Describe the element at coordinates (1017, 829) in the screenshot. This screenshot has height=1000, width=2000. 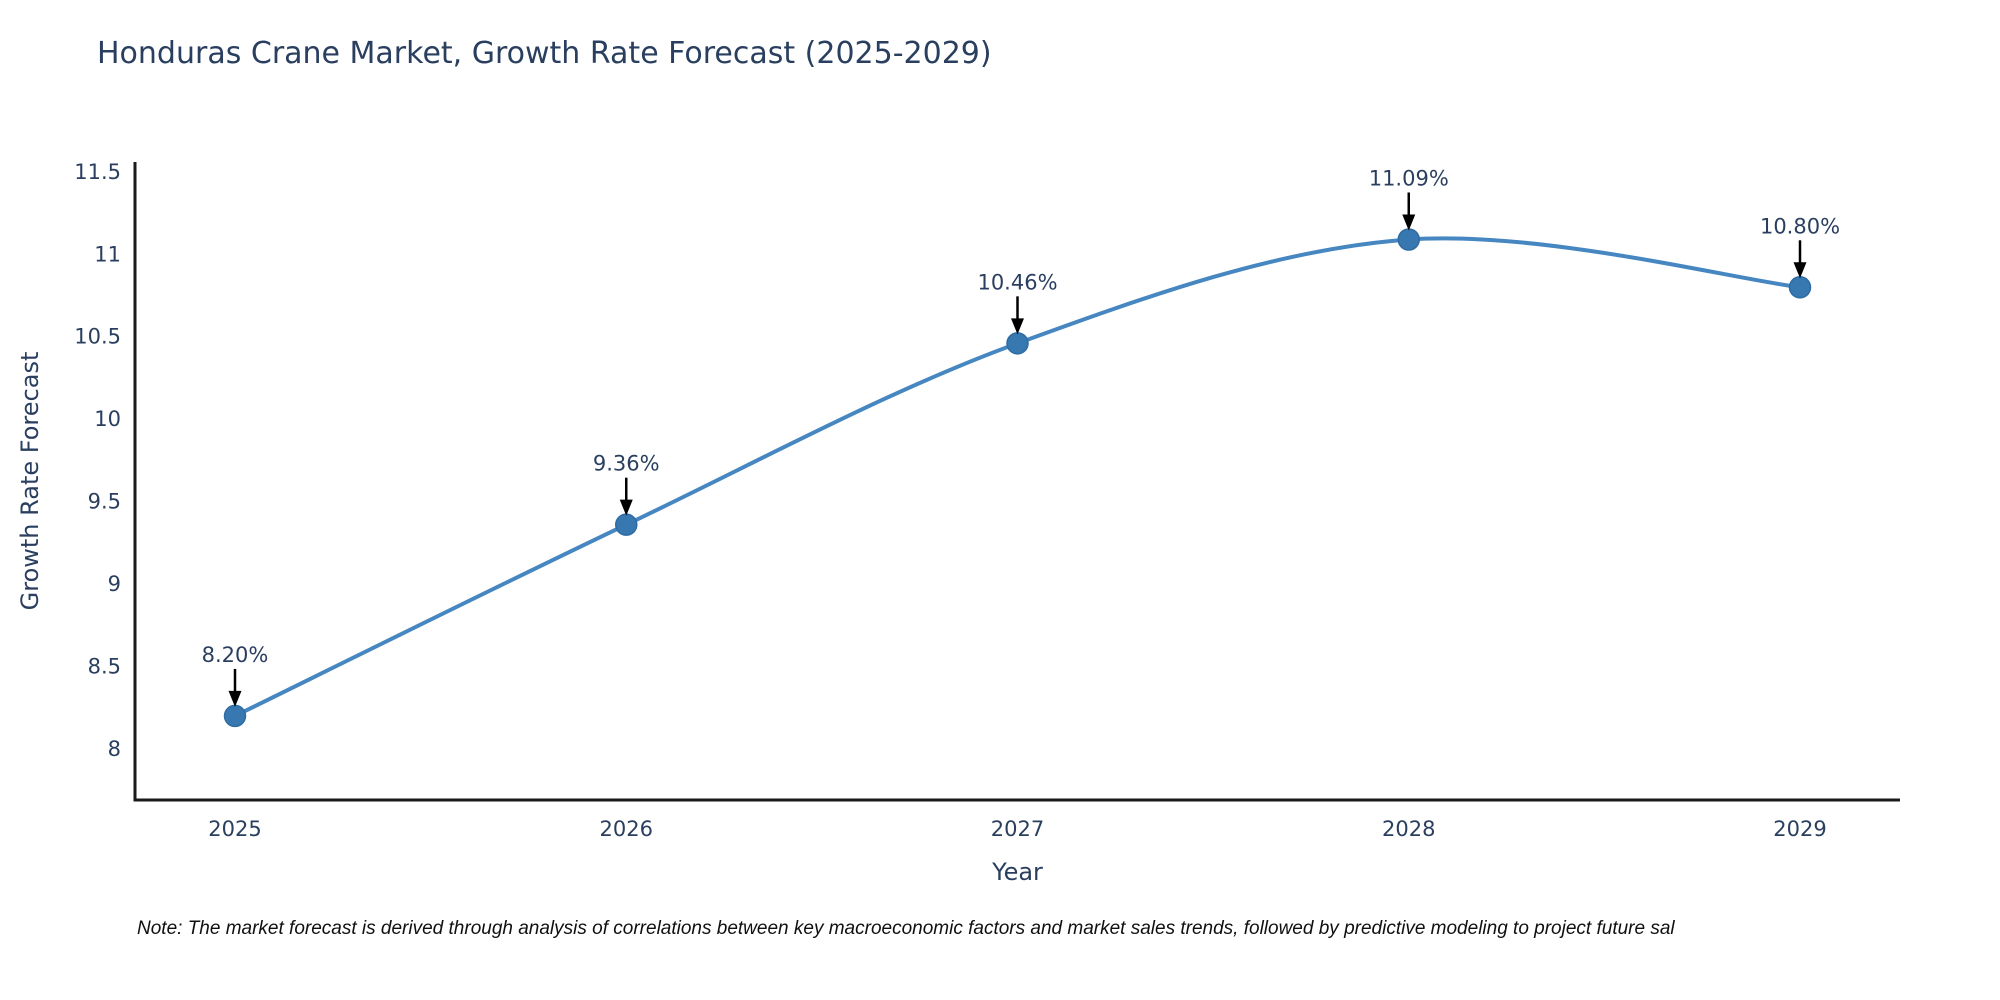
I see `x-tick-label: 2027` at that location.